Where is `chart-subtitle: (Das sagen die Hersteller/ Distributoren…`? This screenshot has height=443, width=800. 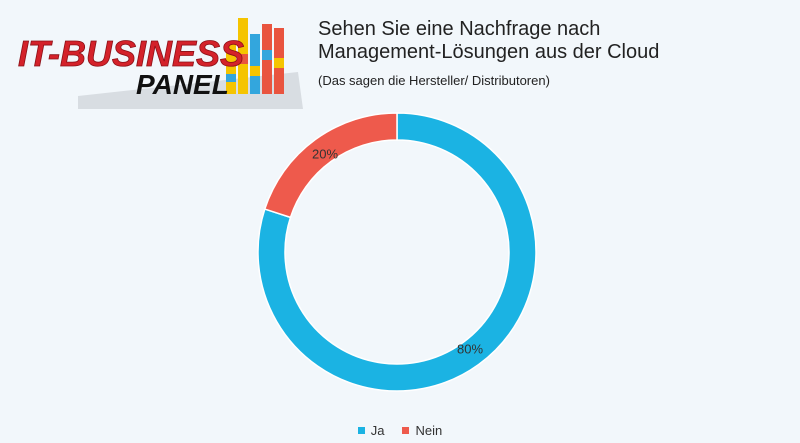
chart-subtitle: (Das sagen die Hersteller/ Distributoren… is located at coordinates (434, 80).